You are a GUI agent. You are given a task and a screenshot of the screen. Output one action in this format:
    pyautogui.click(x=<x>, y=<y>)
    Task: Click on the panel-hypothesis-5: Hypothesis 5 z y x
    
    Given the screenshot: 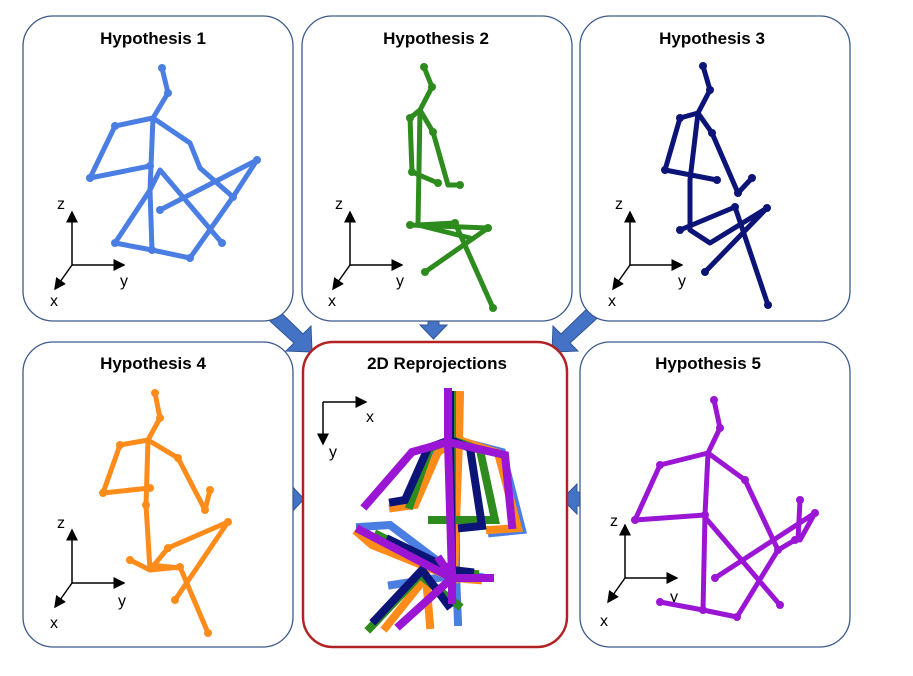 What is the action you would take?
    pyautogui.click(x=715, y=494)
    